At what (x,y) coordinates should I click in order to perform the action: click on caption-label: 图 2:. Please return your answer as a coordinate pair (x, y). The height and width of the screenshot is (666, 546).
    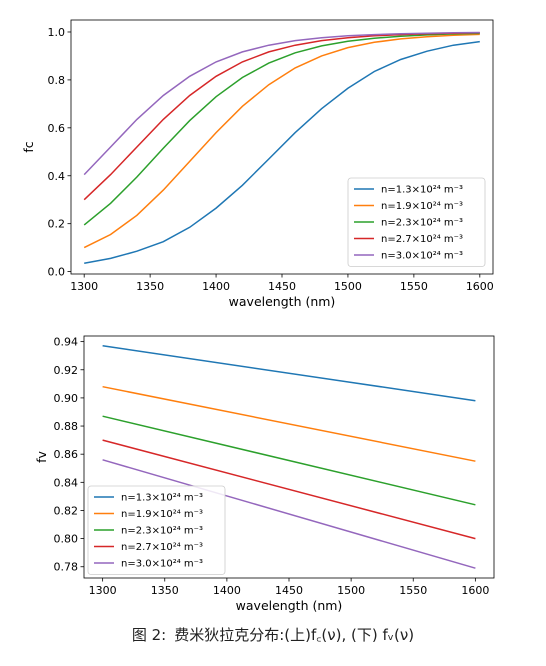
    Looking at the image, I should click on (149, 635).